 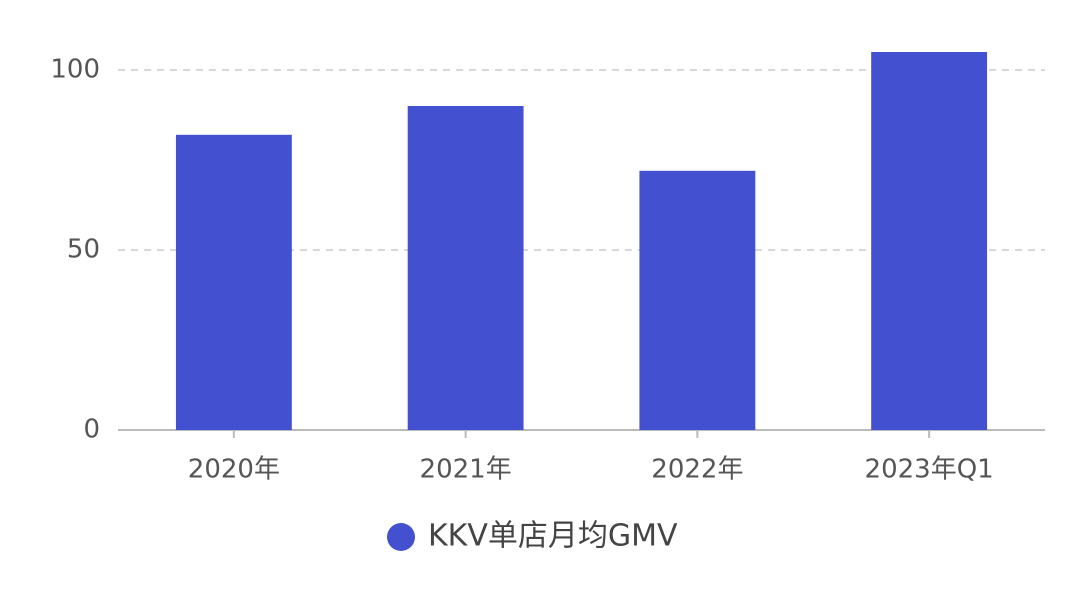 I want to click on legend-marker, so click(x=401, y=537).